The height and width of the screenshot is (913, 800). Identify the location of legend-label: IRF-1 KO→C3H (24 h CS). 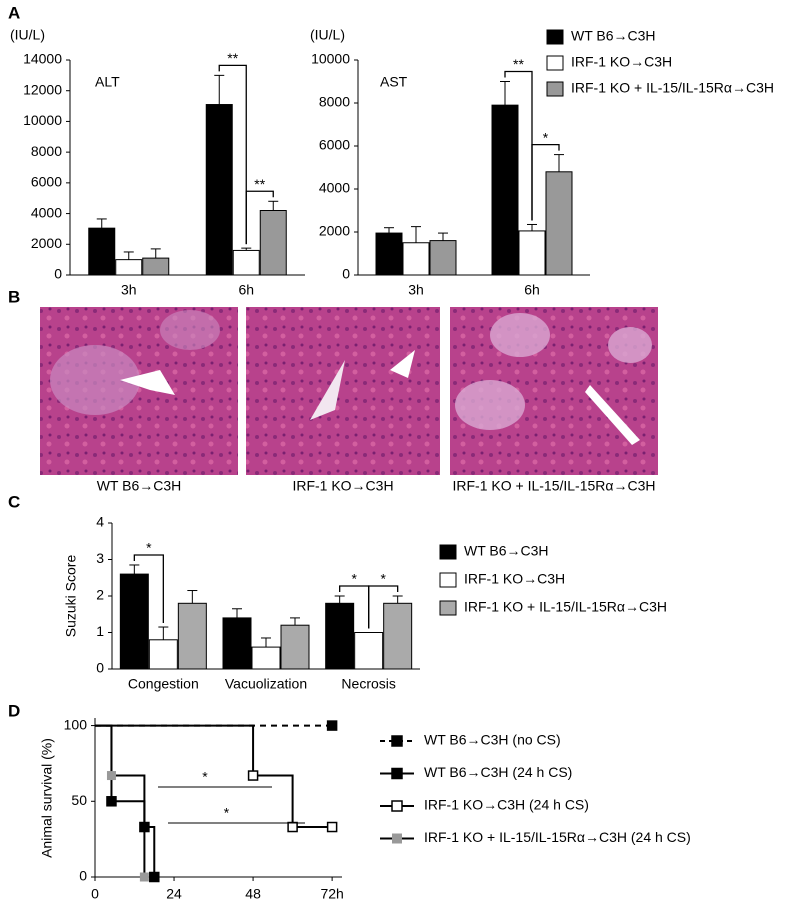
(506, 805).